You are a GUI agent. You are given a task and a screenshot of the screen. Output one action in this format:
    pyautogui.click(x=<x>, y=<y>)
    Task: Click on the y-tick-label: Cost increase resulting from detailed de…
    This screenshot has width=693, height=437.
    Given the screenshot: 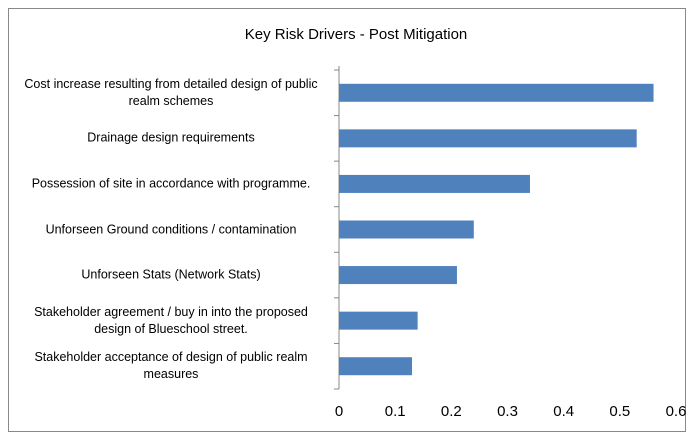 What is the action you would take?
    pyautogui.click(x=171, y=92)
    